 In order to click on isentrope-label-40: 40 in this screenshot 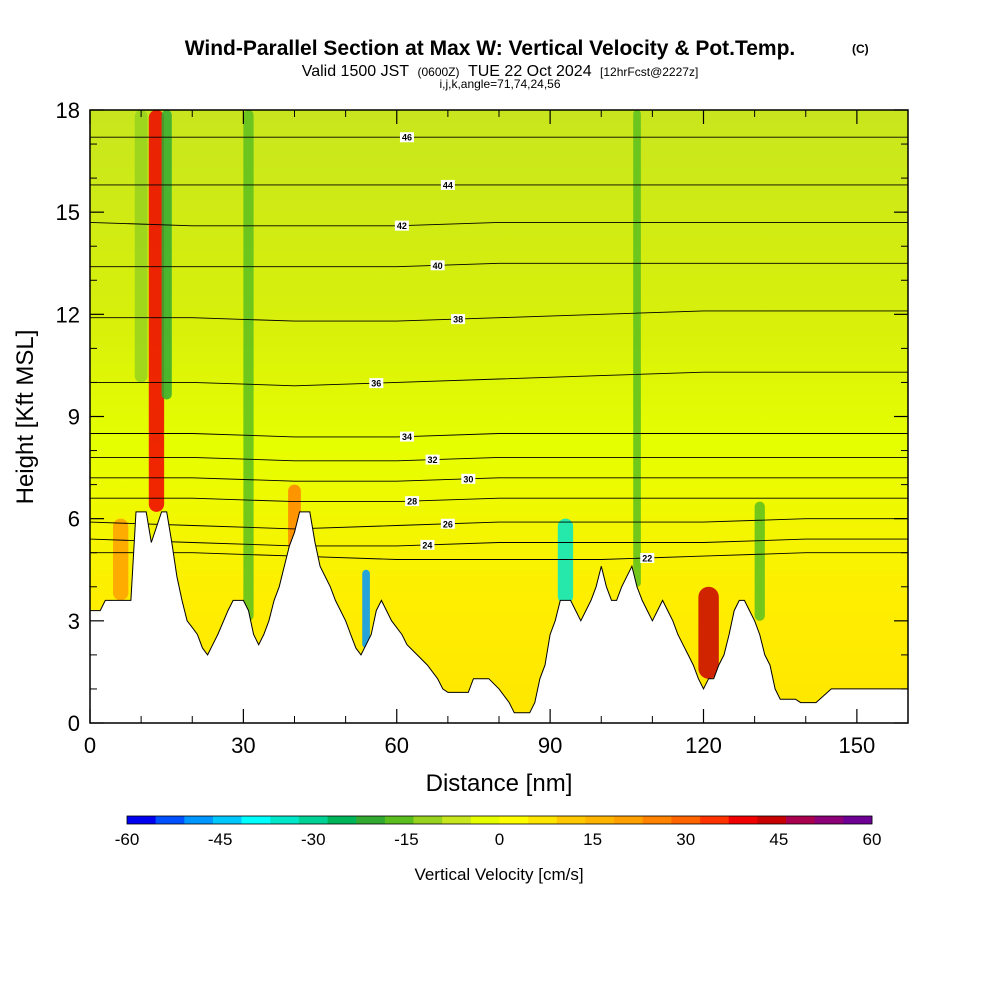, I will do `click(438, 266)`.